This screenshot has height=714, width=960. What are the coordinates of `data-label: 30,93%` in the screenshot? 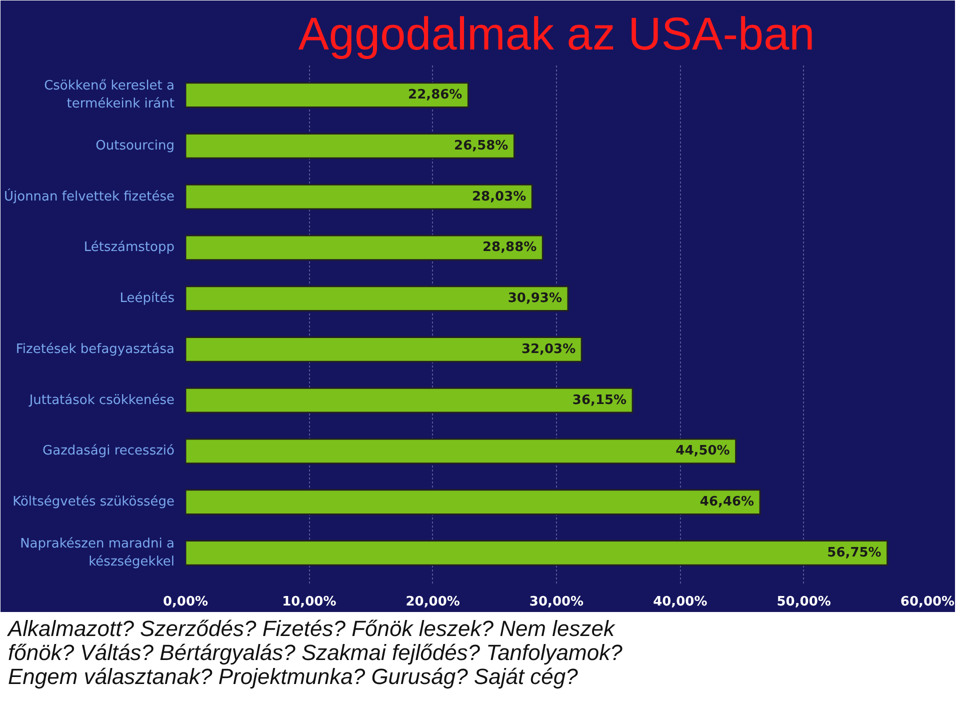 It's located at (535, 298).